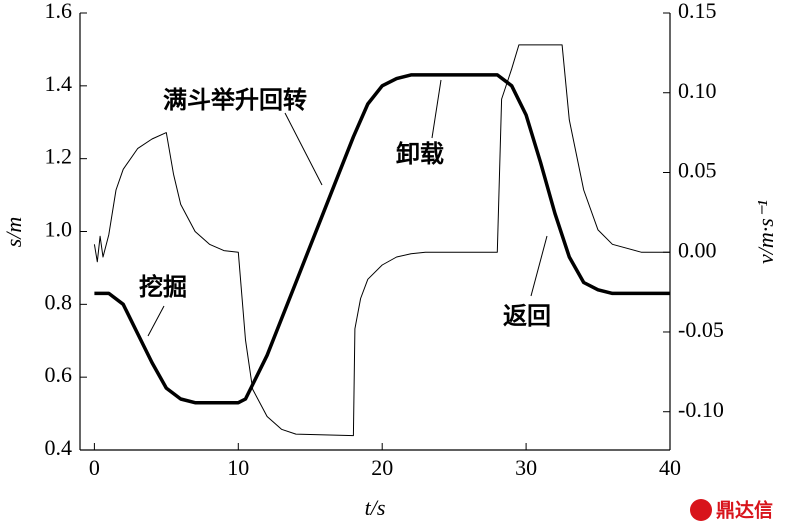 The width and height of the screenshot is (791, 531). Describe the element at coordinates (526, 467) in the screenshot. I see `x-tick-label: 30` at that location.